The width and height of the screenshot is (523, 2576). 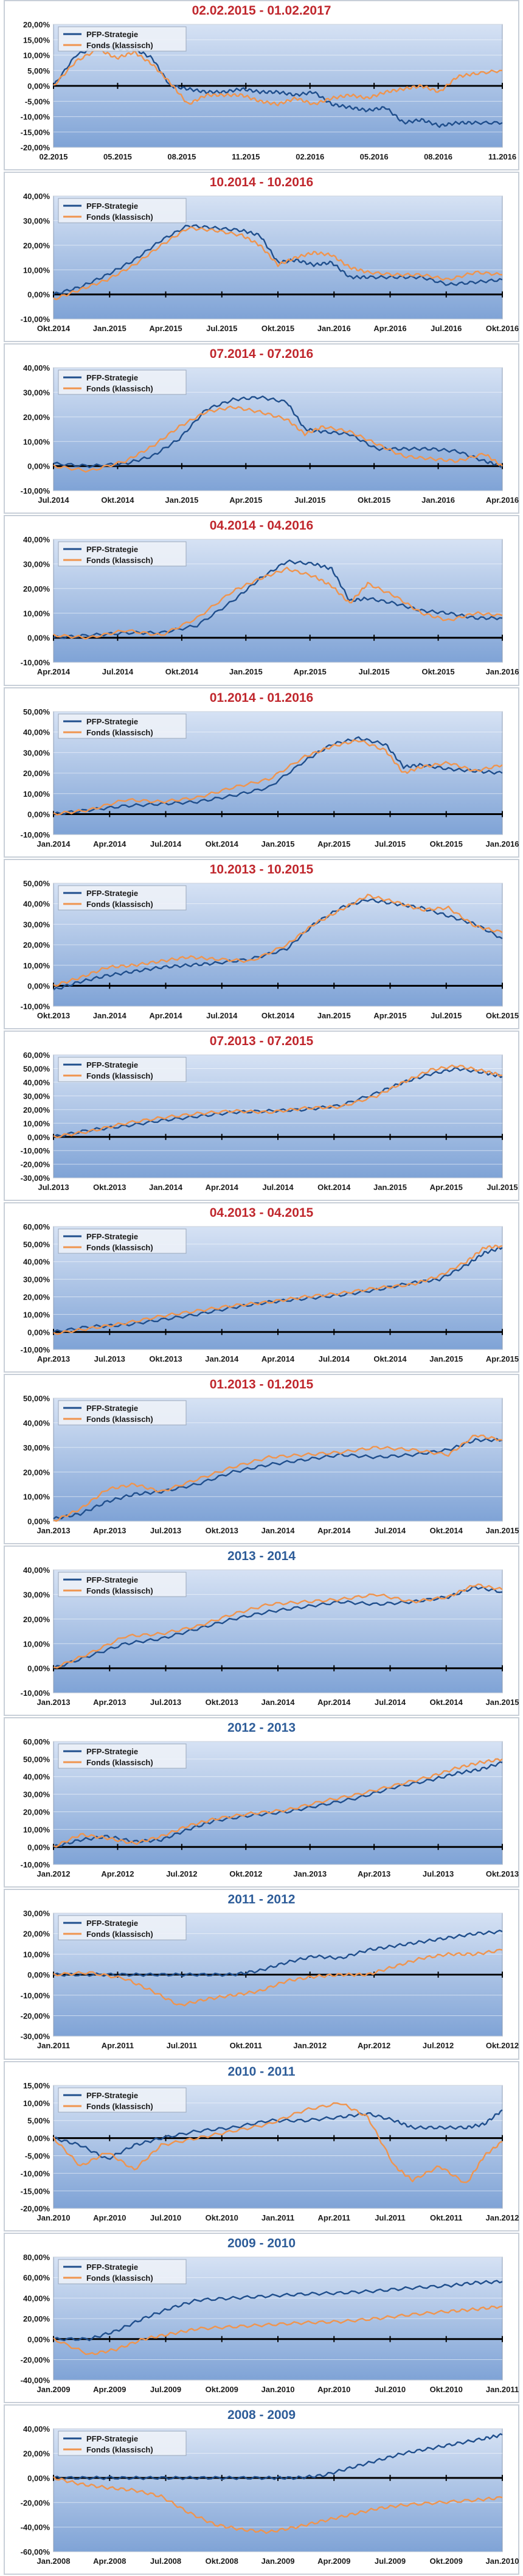 What do you see at coordinates (261, 1212) in the screenshot?
I see `chart-title: 04.2013 - 04.2015` at bounding box center [261, 1212].